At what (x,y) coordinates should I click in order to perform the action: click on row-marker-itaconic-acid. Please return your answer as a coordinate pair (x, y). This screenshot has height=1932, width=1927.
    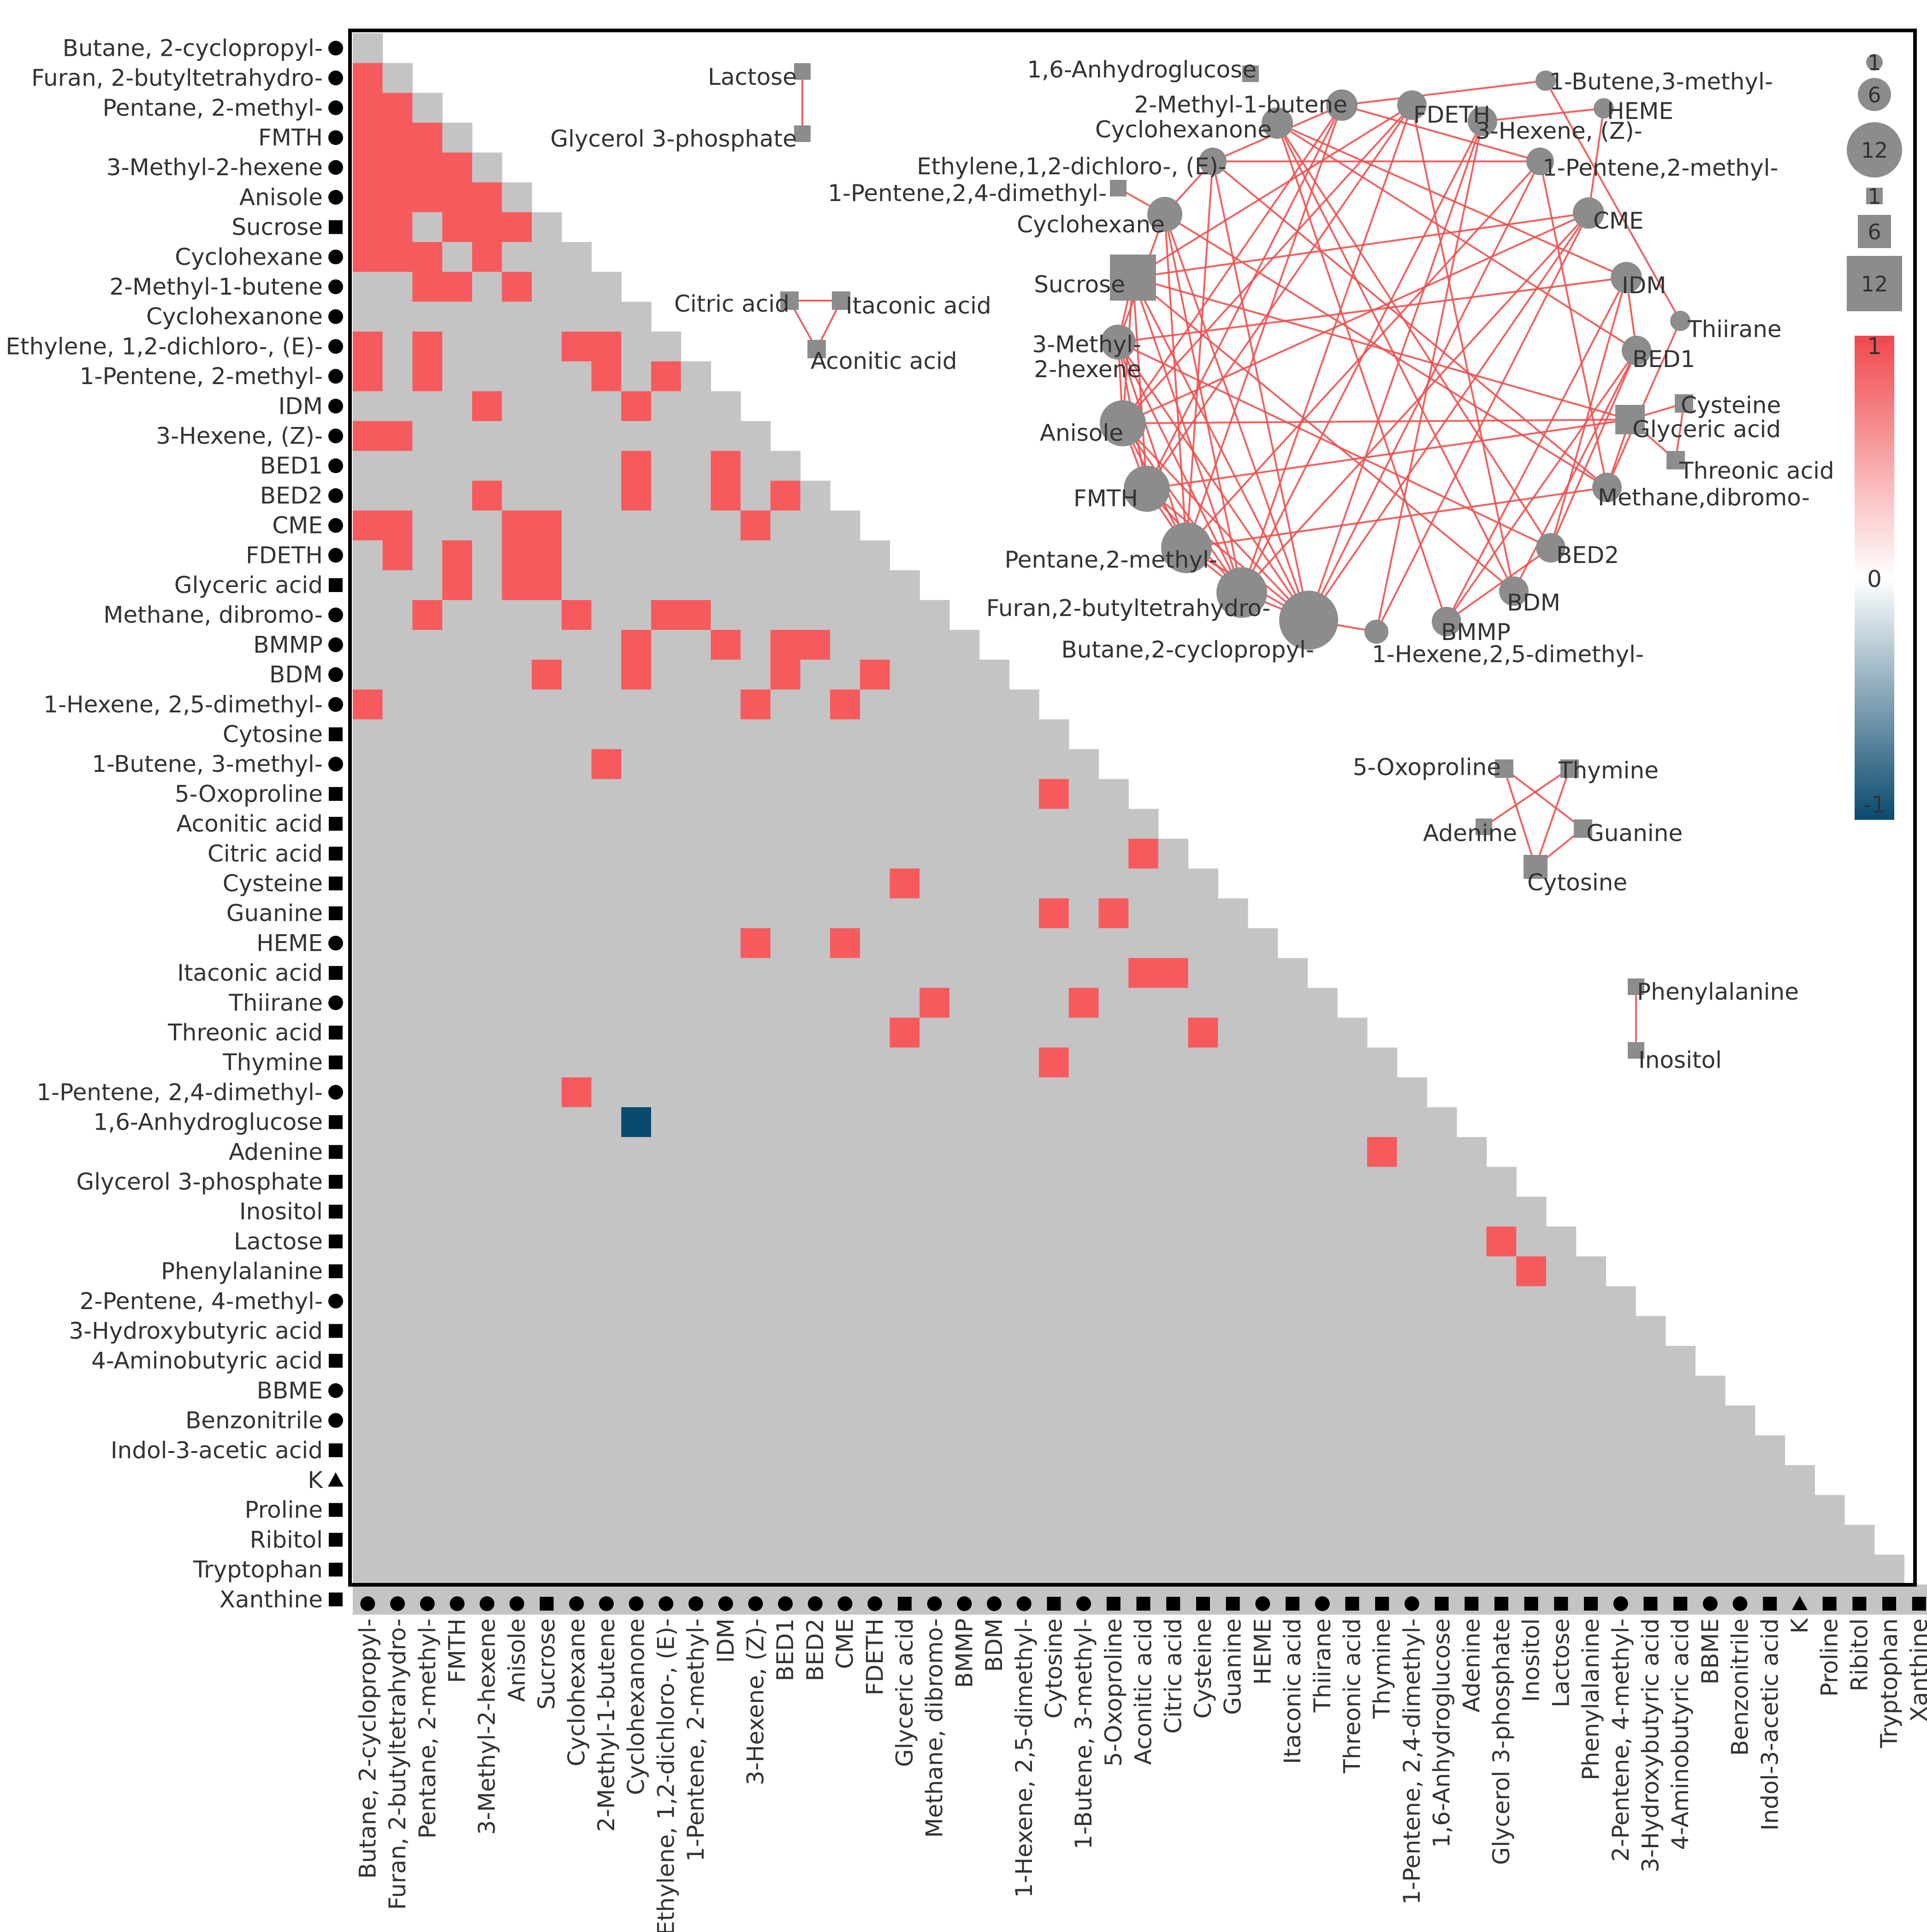
    Looking at the image, I should click on (336, 973).